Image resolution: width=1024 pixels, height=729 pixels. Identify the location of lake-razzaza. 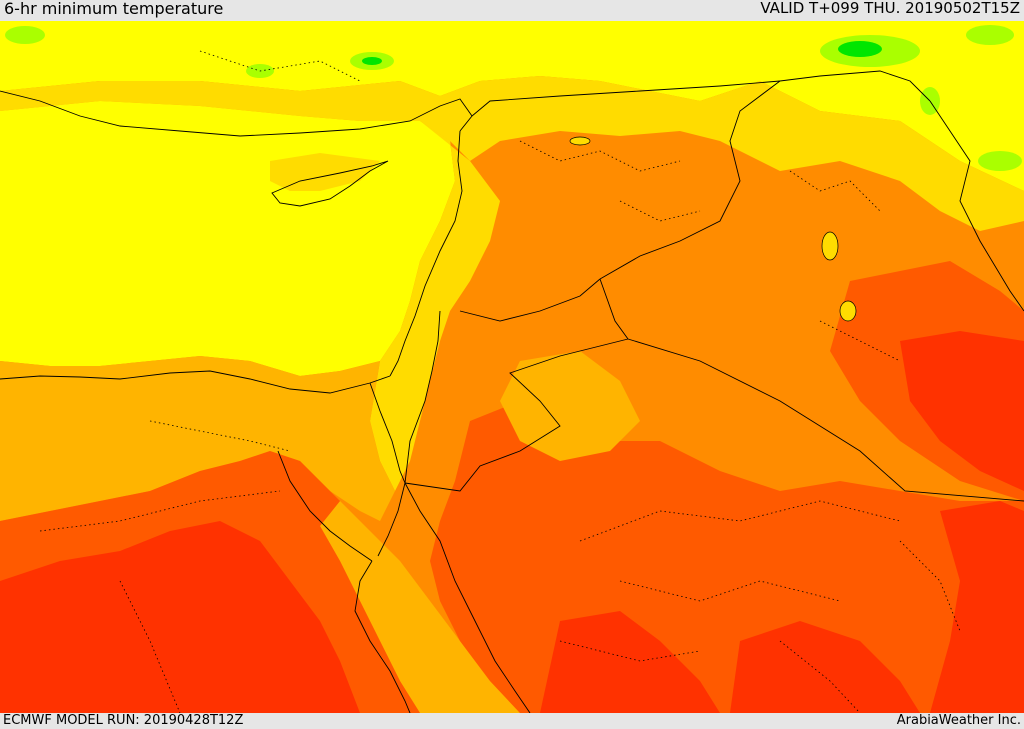
(848, 311).